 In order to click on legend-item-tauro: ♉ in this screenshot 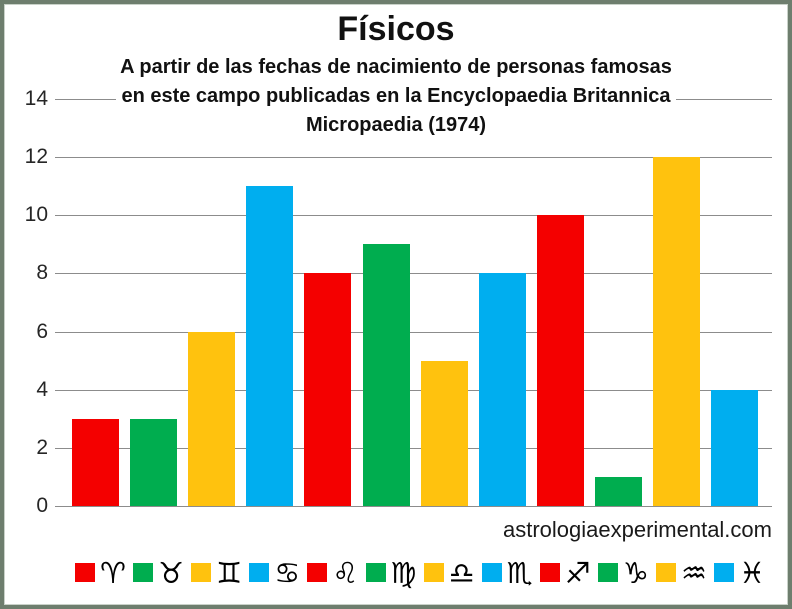, I will do `click(160, 573)`.